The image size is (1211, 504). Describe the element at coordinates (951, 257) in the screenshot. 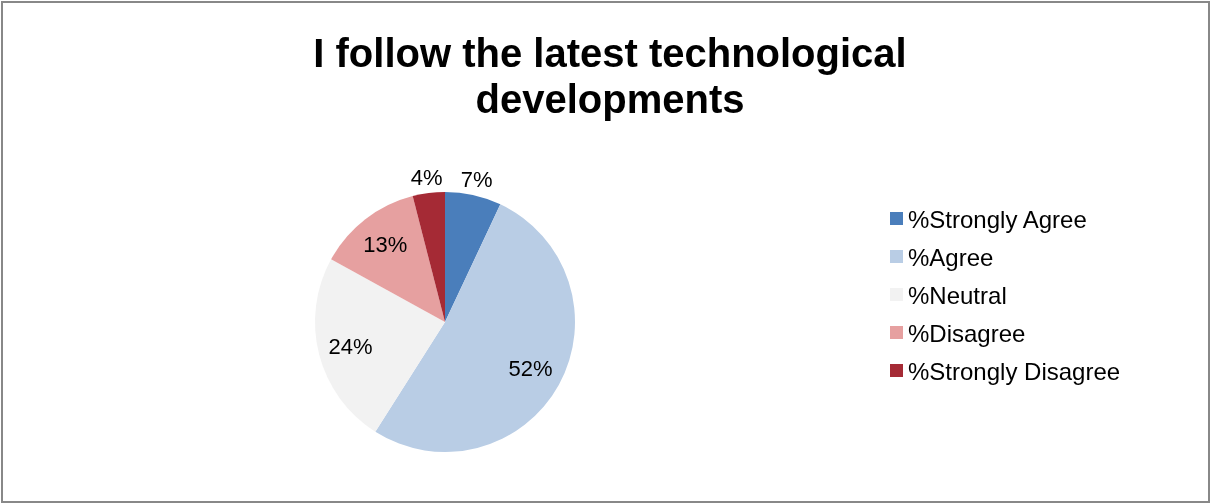

I see `legend-label: %Agree` at that location.